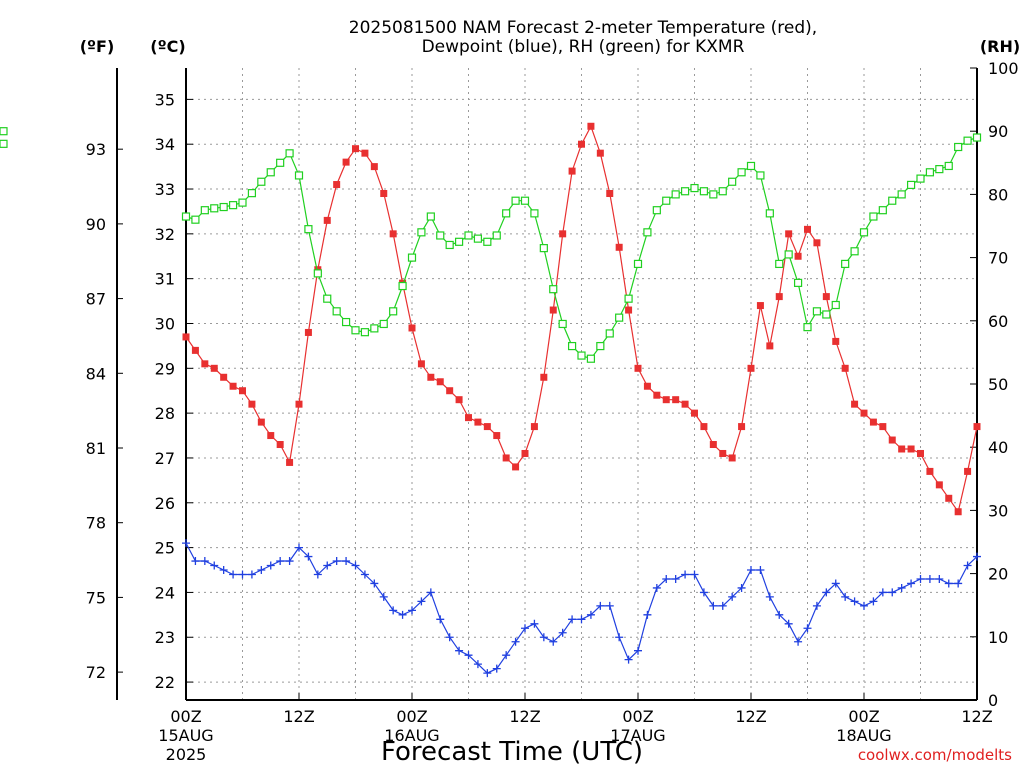  What do you see at coordinates (1003, 68) in the screenshot?
I see `rh-tick-label: 100` at bounding box center [1003, 68].